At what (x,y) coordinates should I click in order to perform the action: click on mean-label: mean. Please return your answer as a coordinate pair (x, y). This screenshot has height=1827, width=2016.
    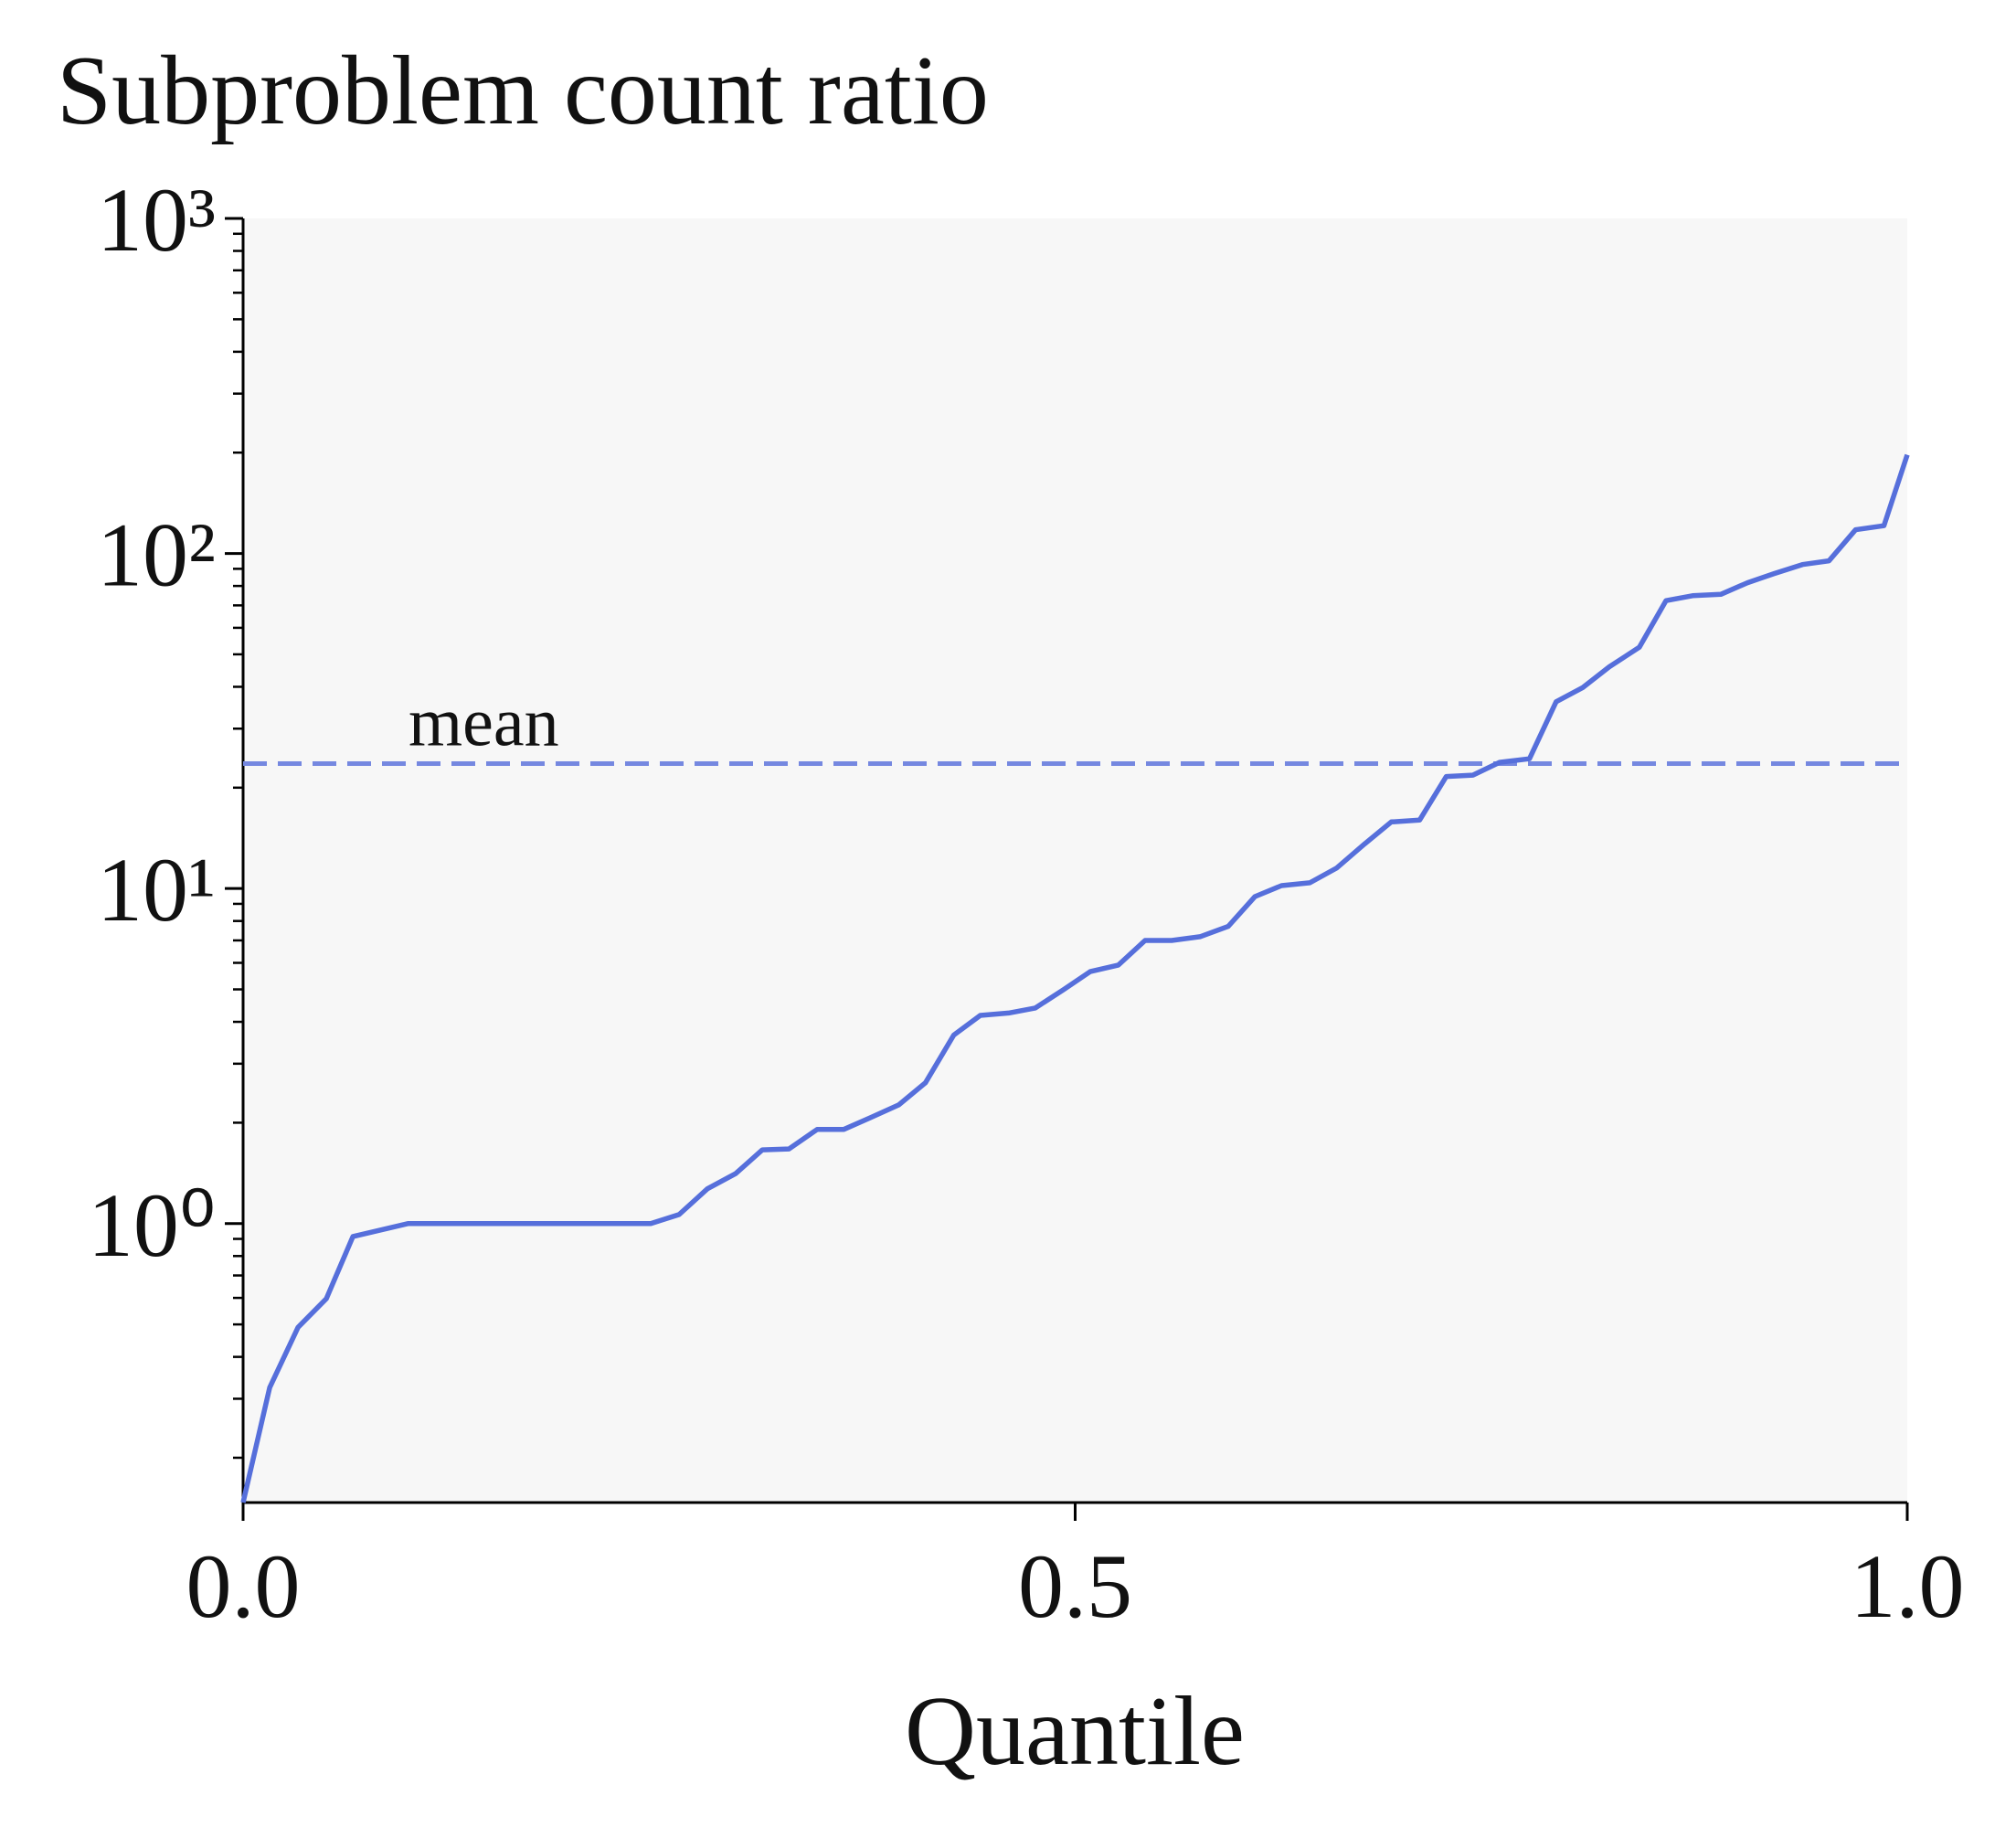
    Looking at the image, I should click on (484, 722).